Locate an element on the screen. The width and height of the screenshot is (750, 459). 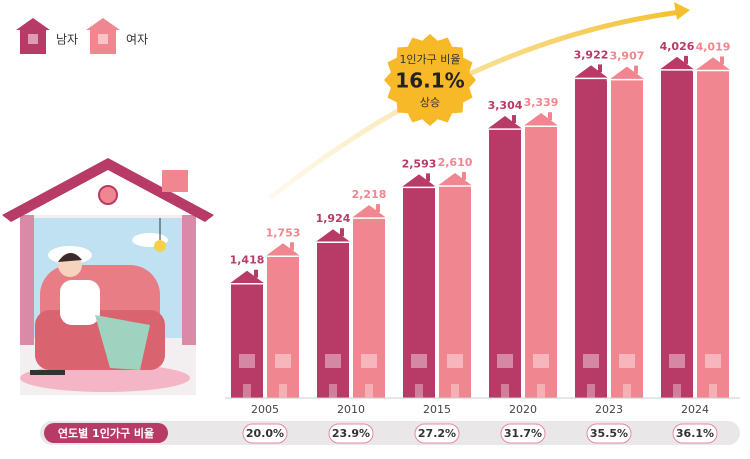
value-label: 3,339 is located at coordinates (541, 102).